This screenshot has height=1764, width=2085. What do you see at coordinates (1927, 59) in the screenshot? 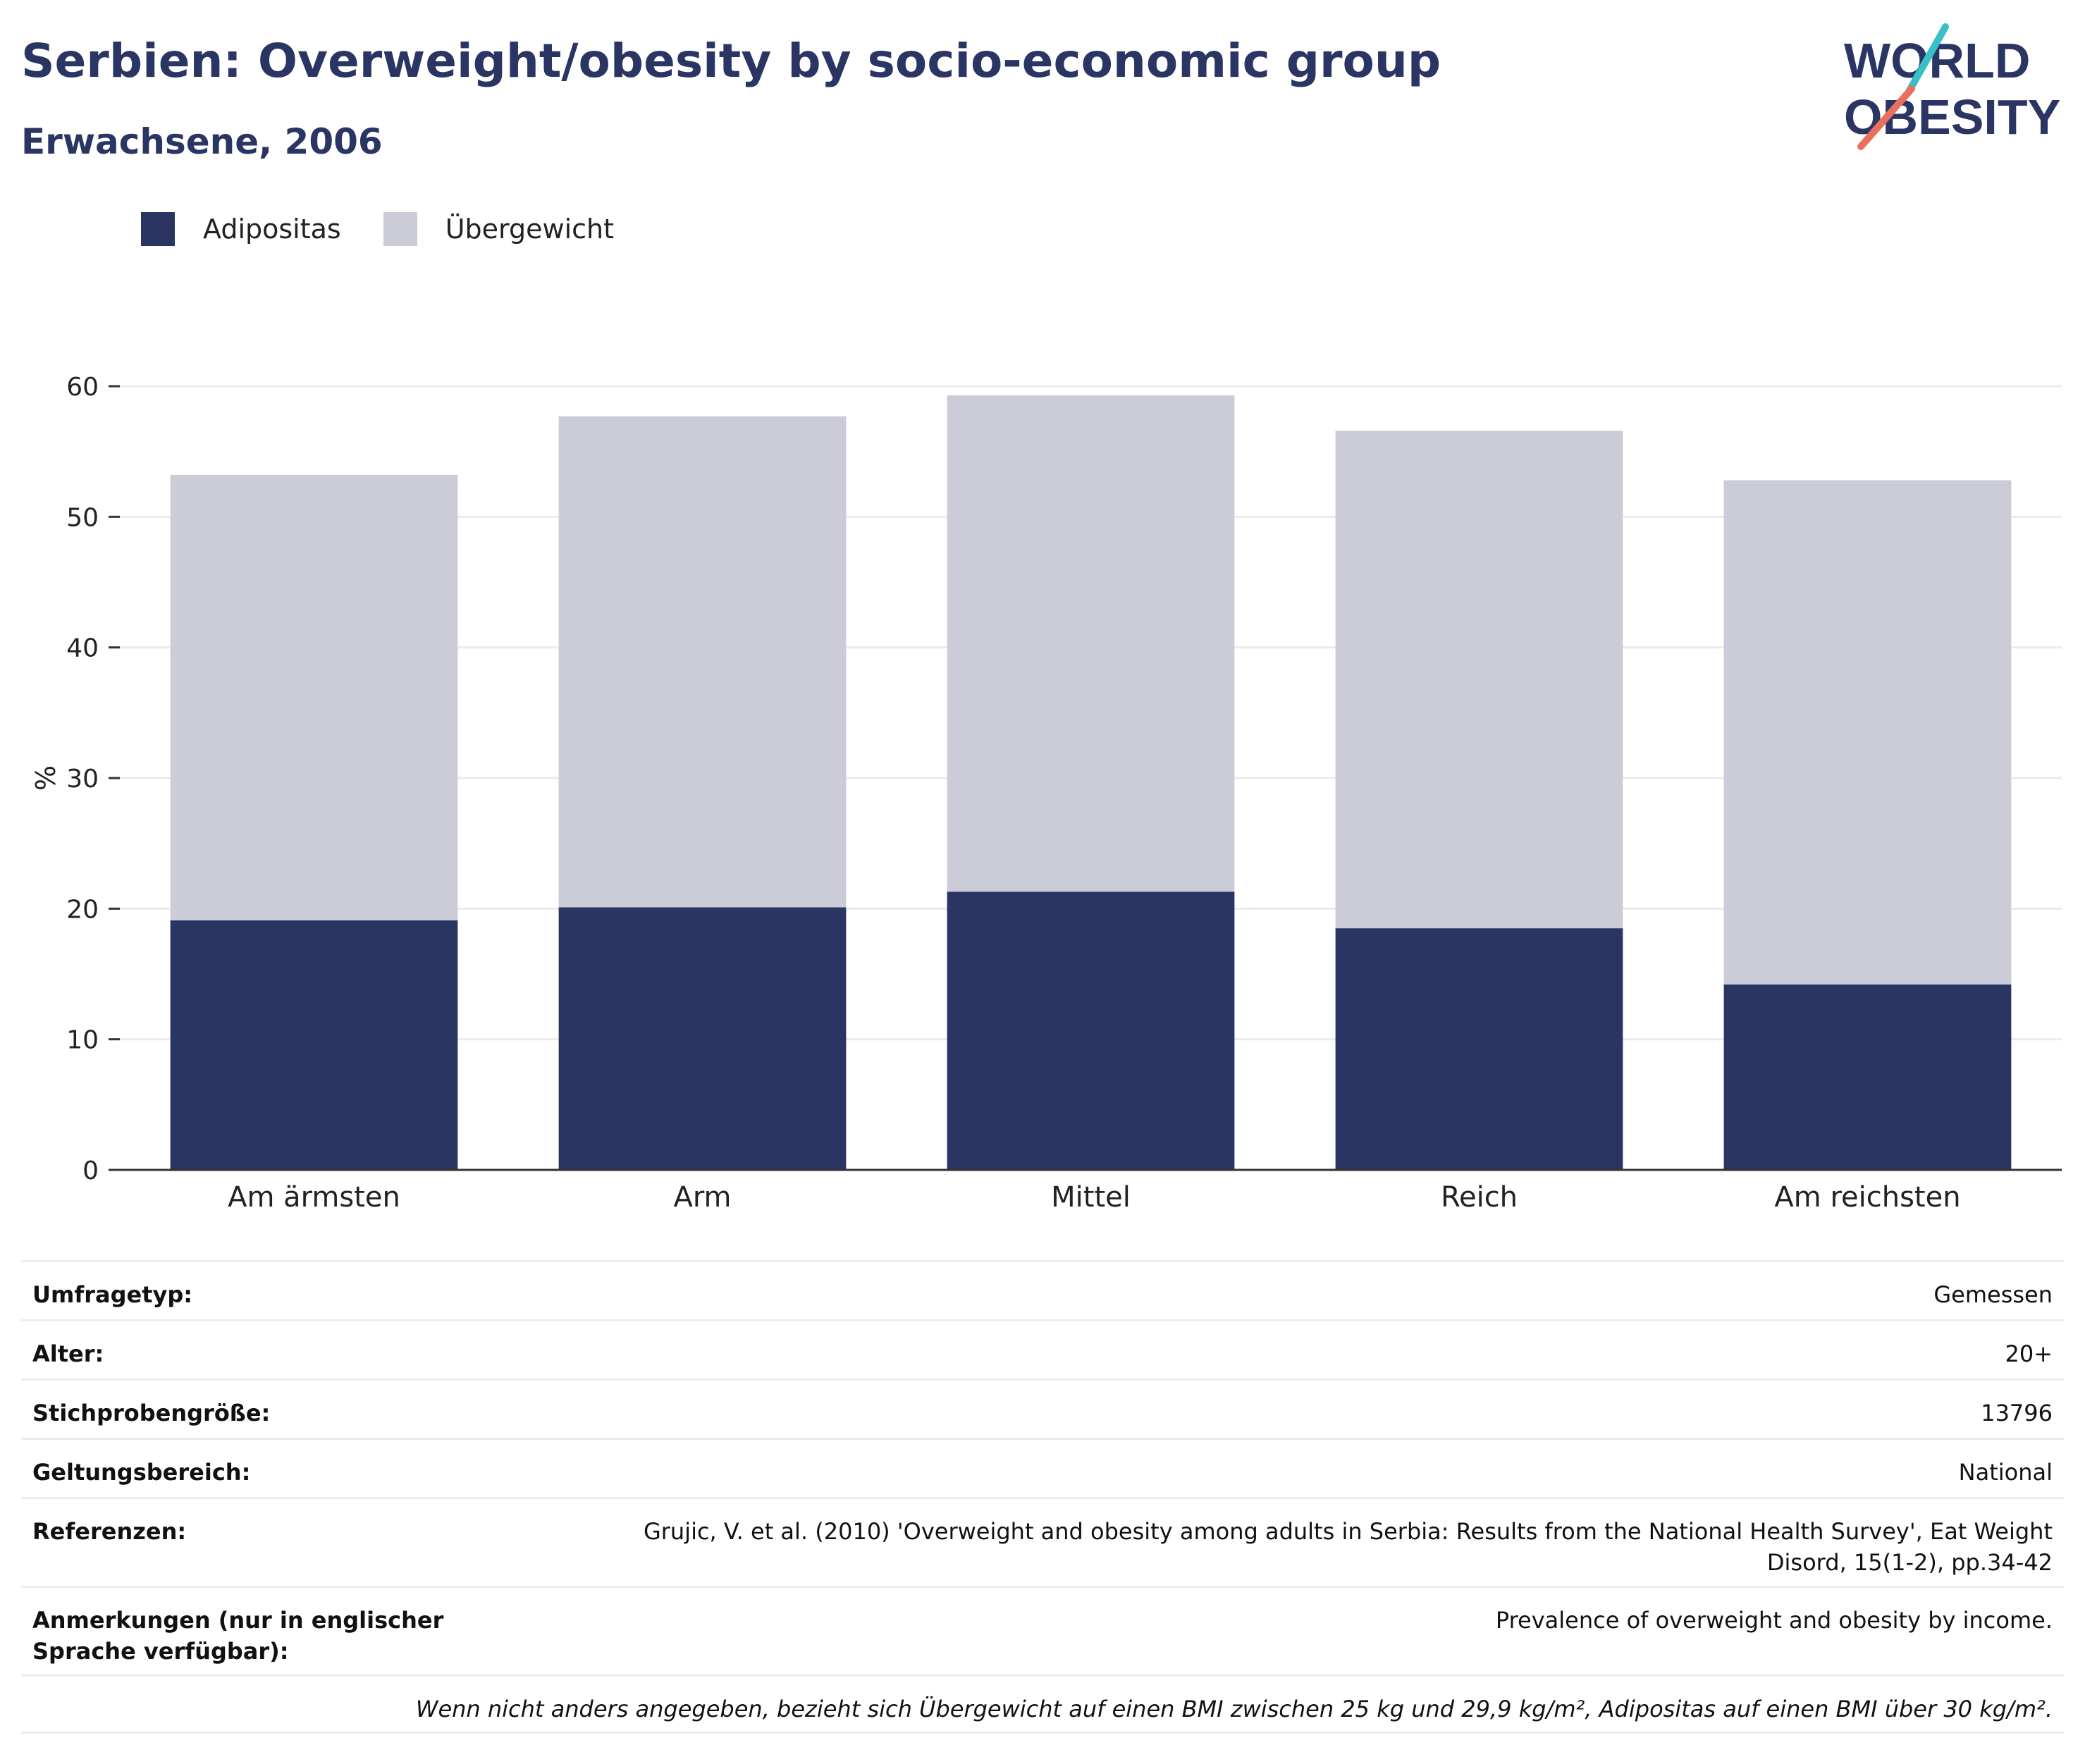
I see `logo-slash-teal` at bounding box center [1927, 59].